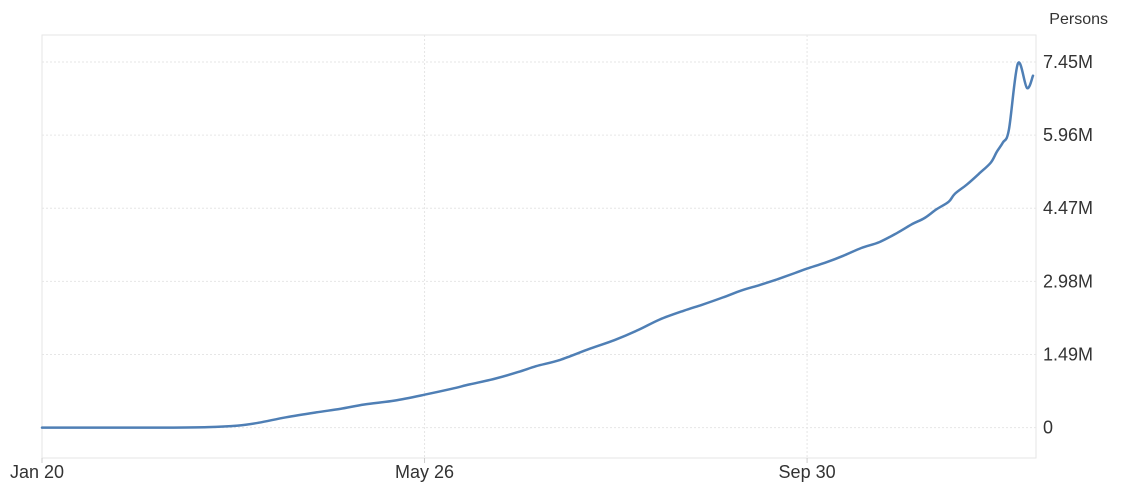  Describe the element at coordinates (1068, 245) in the screenshot. I see `y-axis-ticks: 0 1.49M 2.98M 4.47M 5.96M 7.45M` at that location.